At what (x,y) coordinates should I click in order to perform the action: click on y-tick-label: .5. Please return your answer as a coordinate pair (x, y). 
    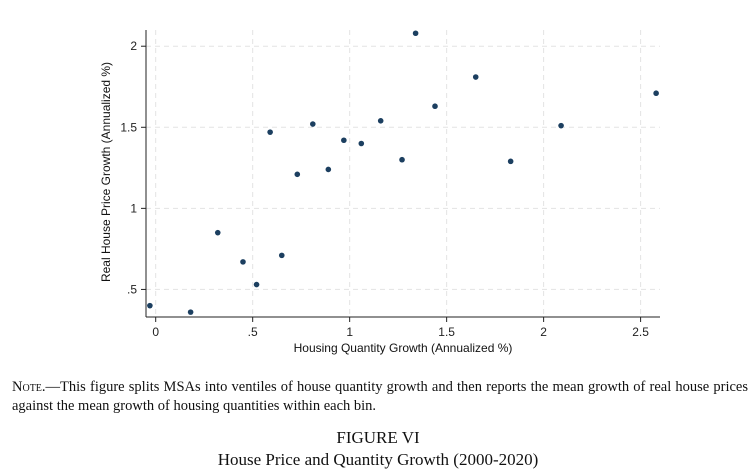
    Looking at the image, I should click on (132, 289).